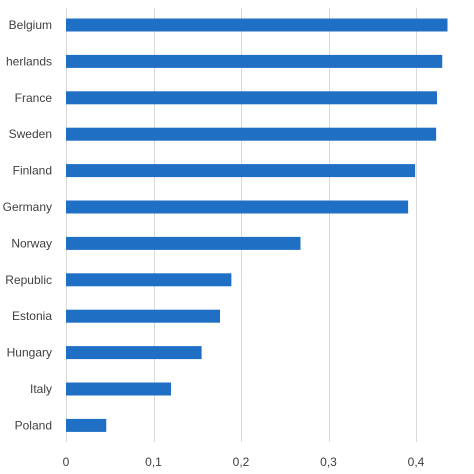 Image resolution: width=474 pixels, height=474 pixels. I want to click on bar-norway, so click(183, 243).